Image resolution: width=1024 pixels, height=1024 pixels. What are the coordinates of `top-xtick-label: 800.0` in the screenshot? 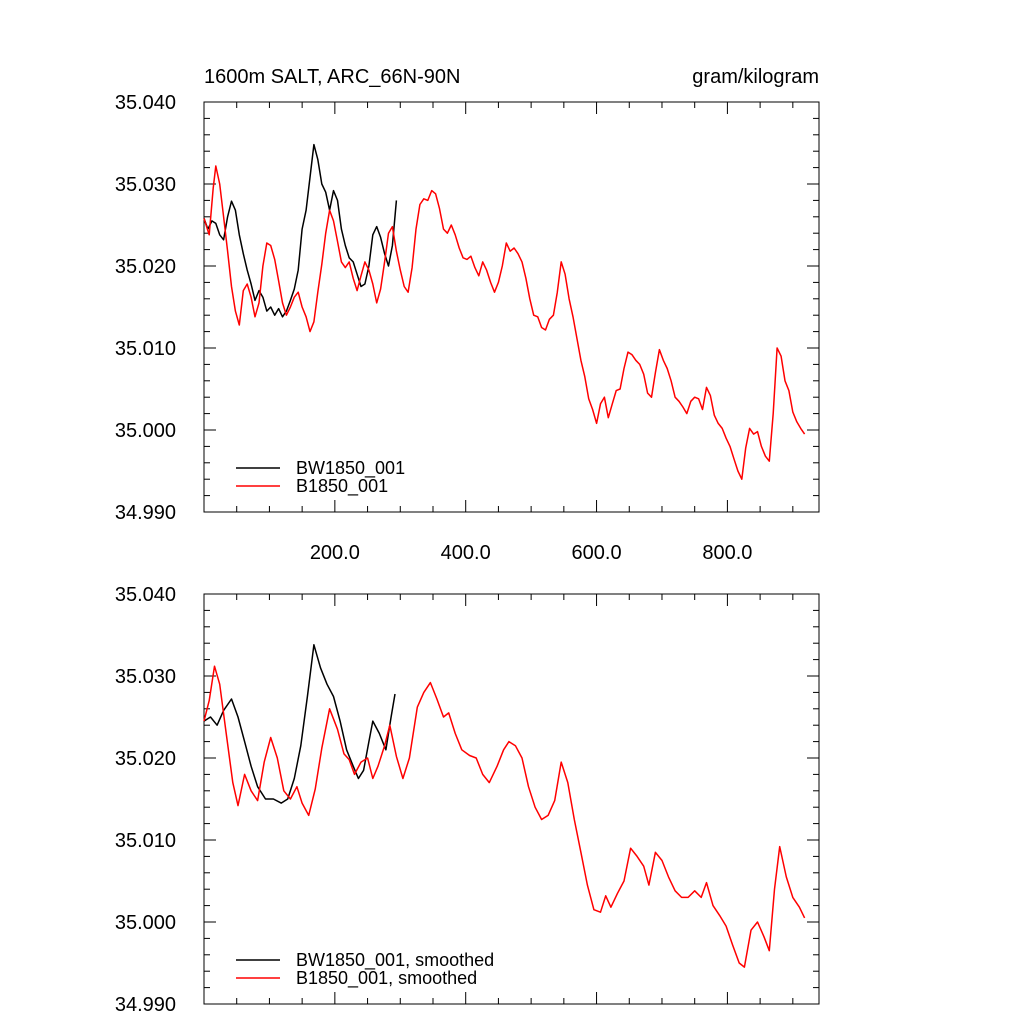 It's located at (727, 553).